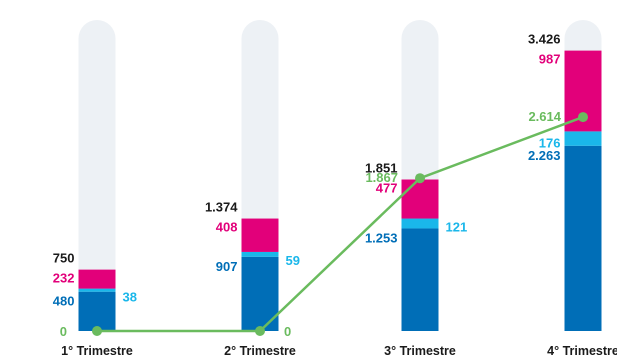 Image resolution: width=617 pixels, height=363 pixels. Describe the element at coordinates (457, 227) in the screenshot. I see `data-label-series-2: 121` at that location.